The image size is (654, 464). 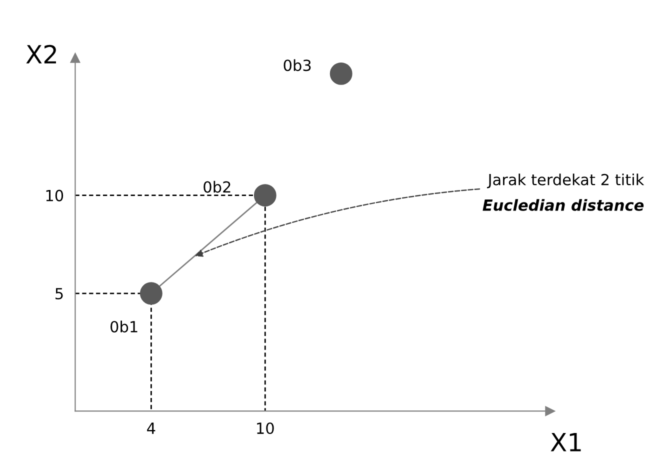 I want to click on x-axis-title: X1, so click(x=565, y=442).